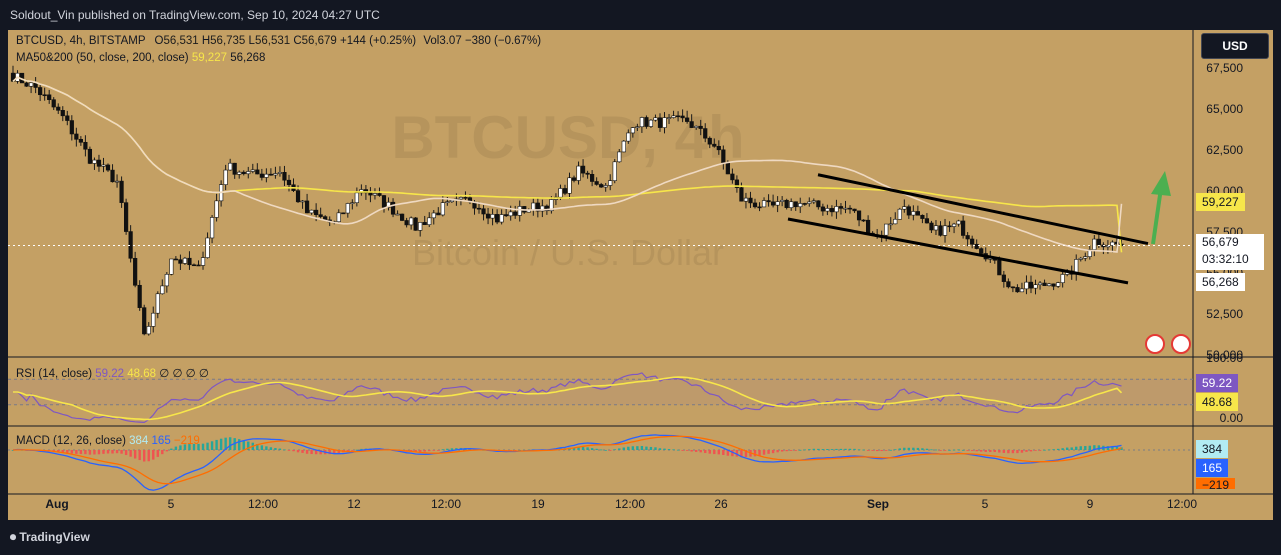  Describe the element at coordinates (142, 374) in the screenshot. I see `rsi-ma-value: 48.68` at that location.